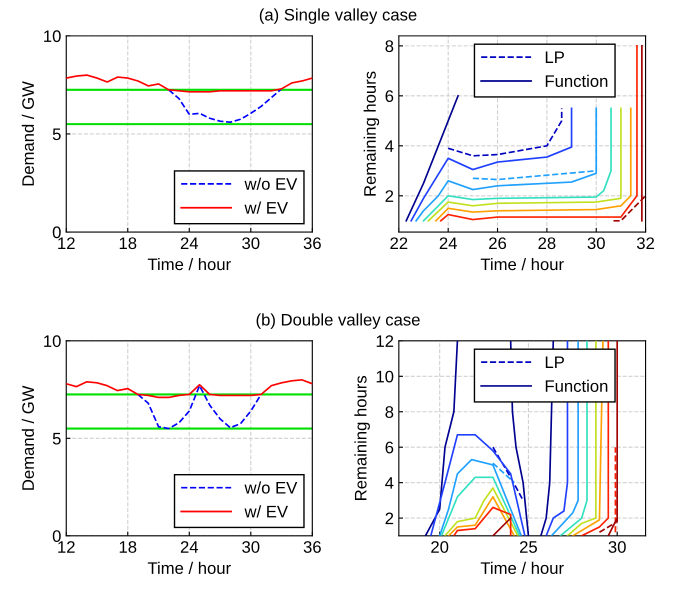 This screenshot has height=598, width=676. Describe the element at coordinates (439, 547) in the screenshot. I see `x-tick-label: 20` at that location.